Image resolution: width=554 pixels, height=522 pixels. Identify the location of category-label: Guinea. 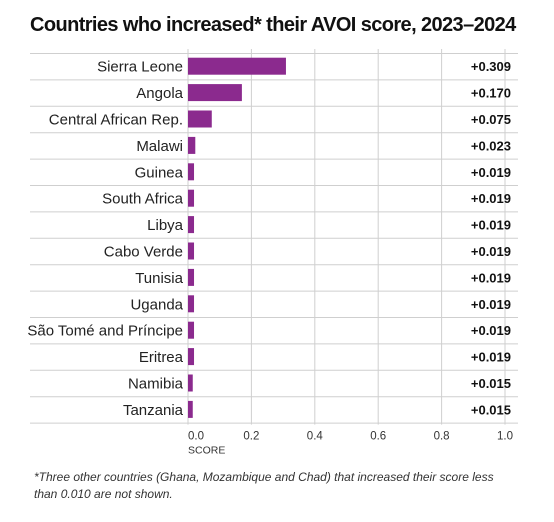
(159, 172).